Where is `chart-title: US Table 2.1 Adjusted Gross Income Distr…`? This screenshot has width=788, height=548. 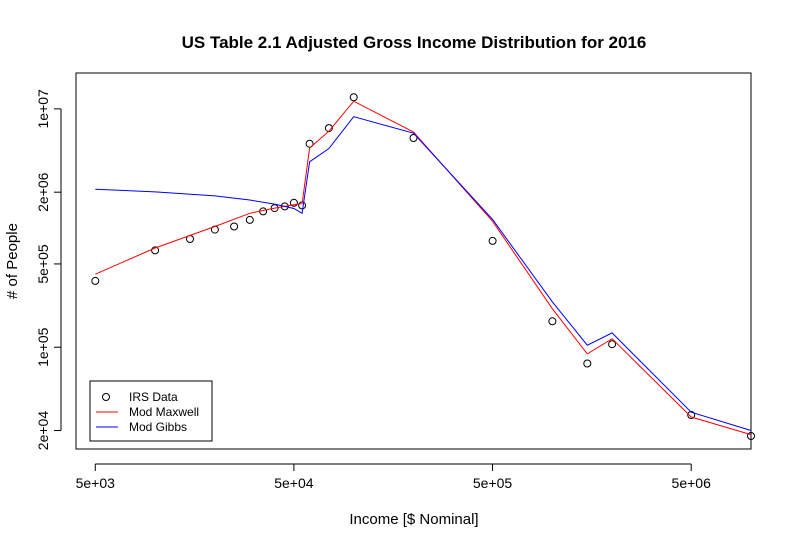
chart-title: US Table 2.1 Adjusted Gross Income Distr… is located at coordinates (414, 42).